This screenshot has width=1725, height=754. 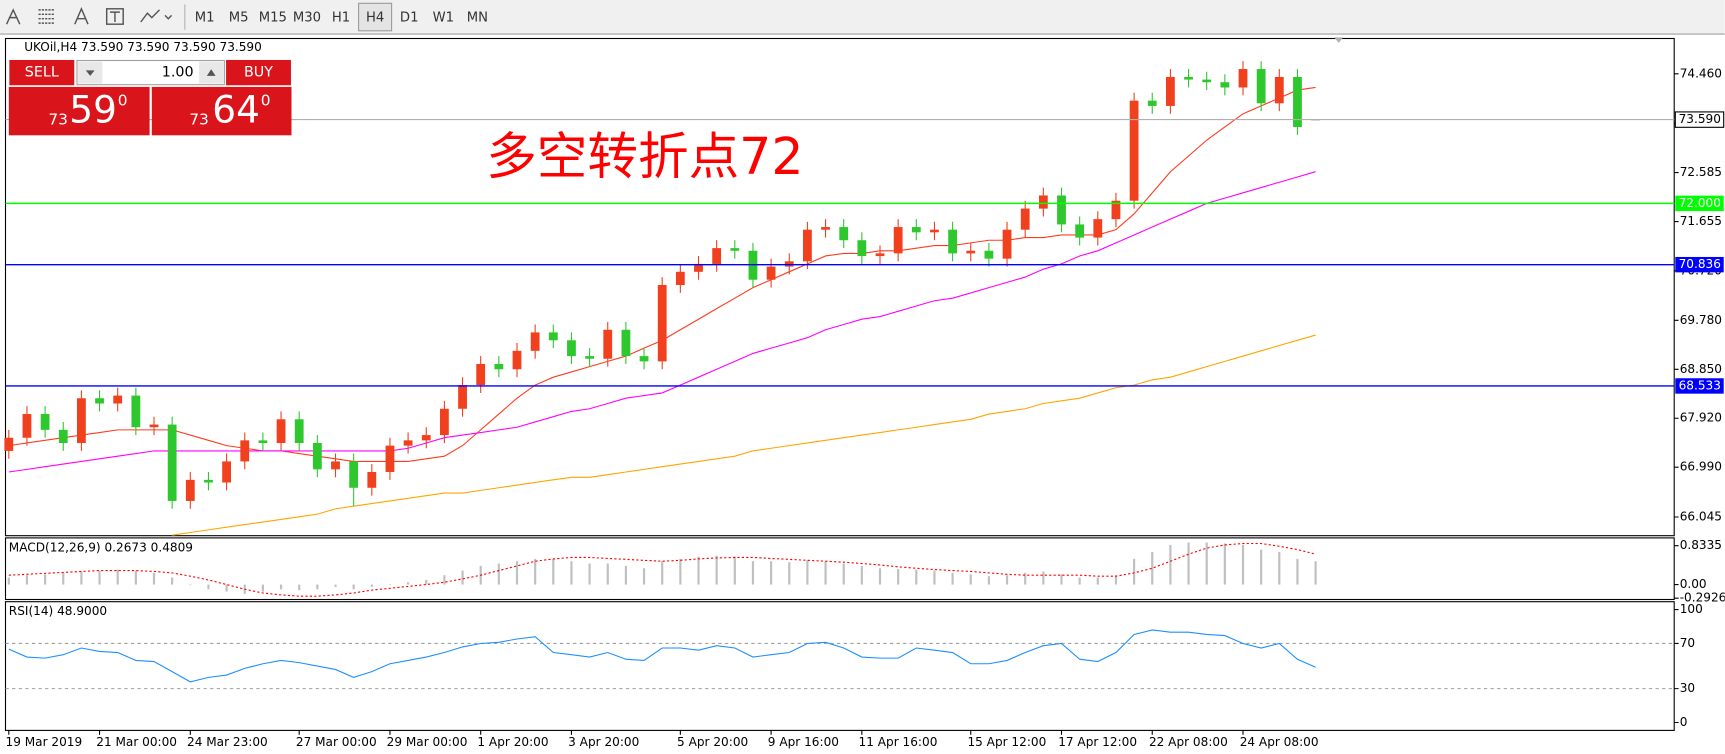 I want to click on buy-label: BUY, so click(x=258, y=73).